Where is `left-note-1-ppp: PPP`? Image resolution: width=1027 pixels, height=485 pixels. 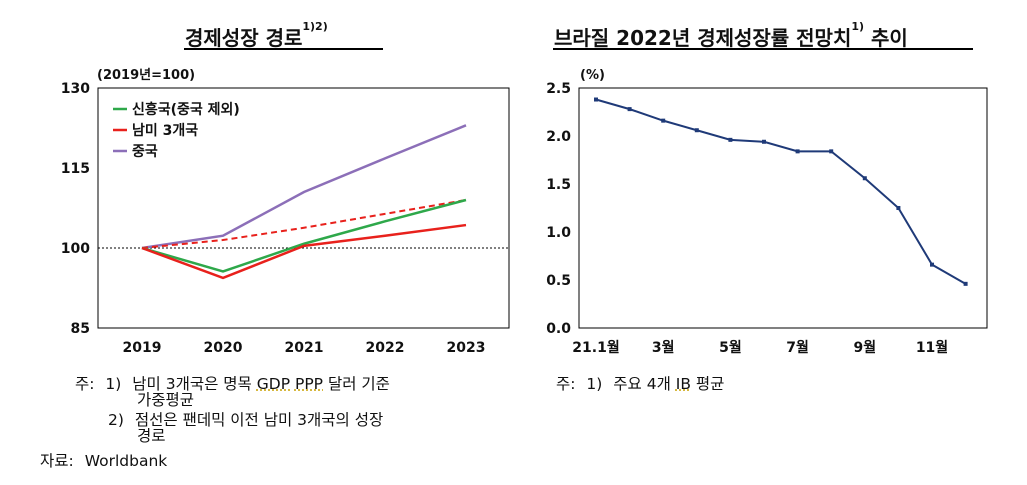
left-note-1-ppp: PPP is located at coordinates (309, 384).